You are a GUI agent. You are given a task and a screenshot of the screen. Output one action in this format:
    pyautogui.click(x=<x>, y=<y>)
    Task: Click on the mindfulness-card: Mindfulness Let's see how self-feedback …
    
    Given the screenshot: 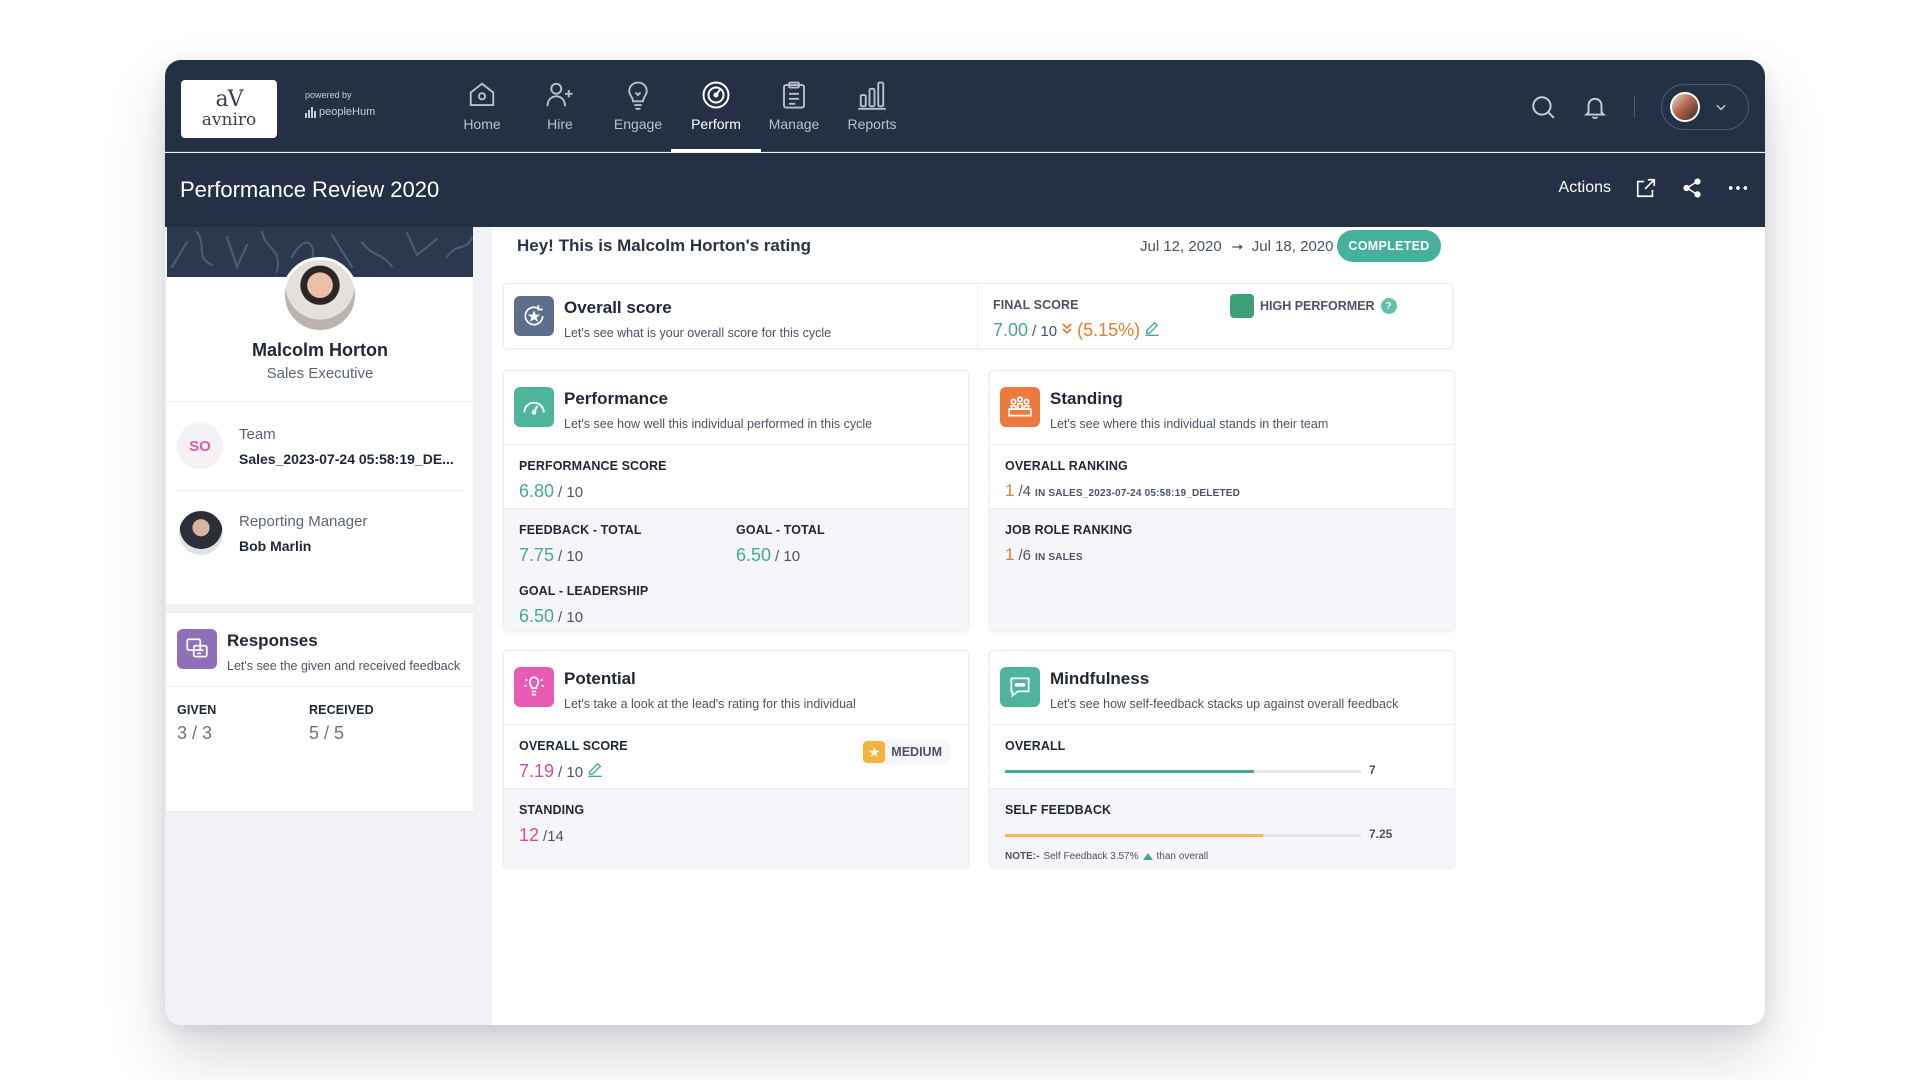 What is the action you would take?
    pyautogui.click(x=1222, y=759)
    